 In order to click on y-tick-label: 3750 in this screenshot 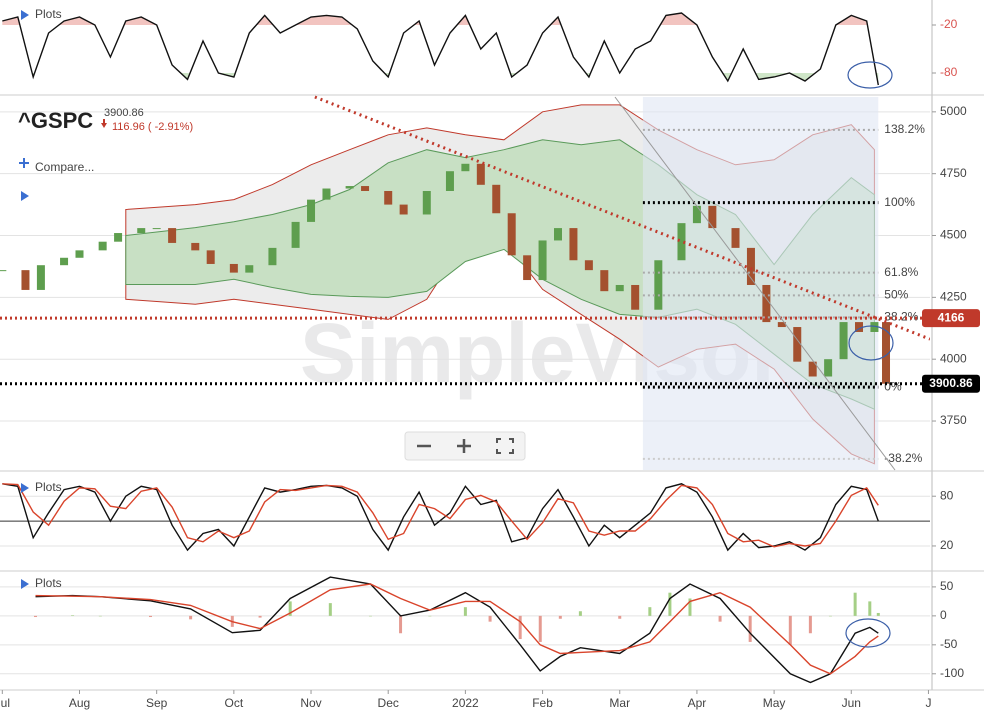, I will do `click(953, 420)`.